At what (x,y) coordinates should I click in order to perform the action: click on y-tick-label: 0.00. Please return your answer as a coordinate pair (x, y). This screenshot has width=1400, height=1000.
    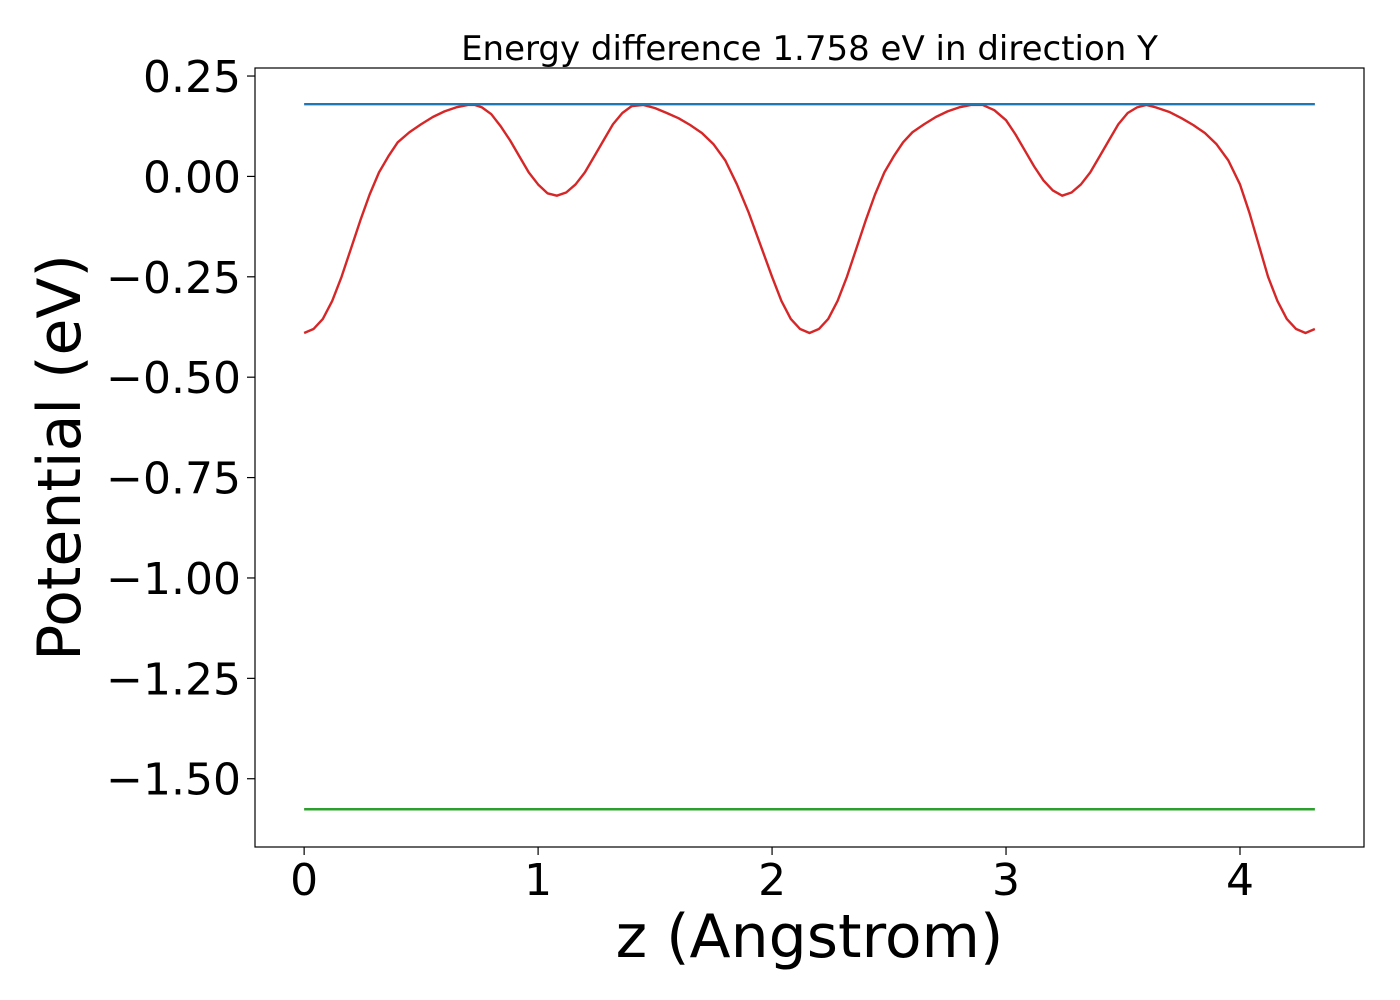
    Looking at the image, I should click on (192, 177).